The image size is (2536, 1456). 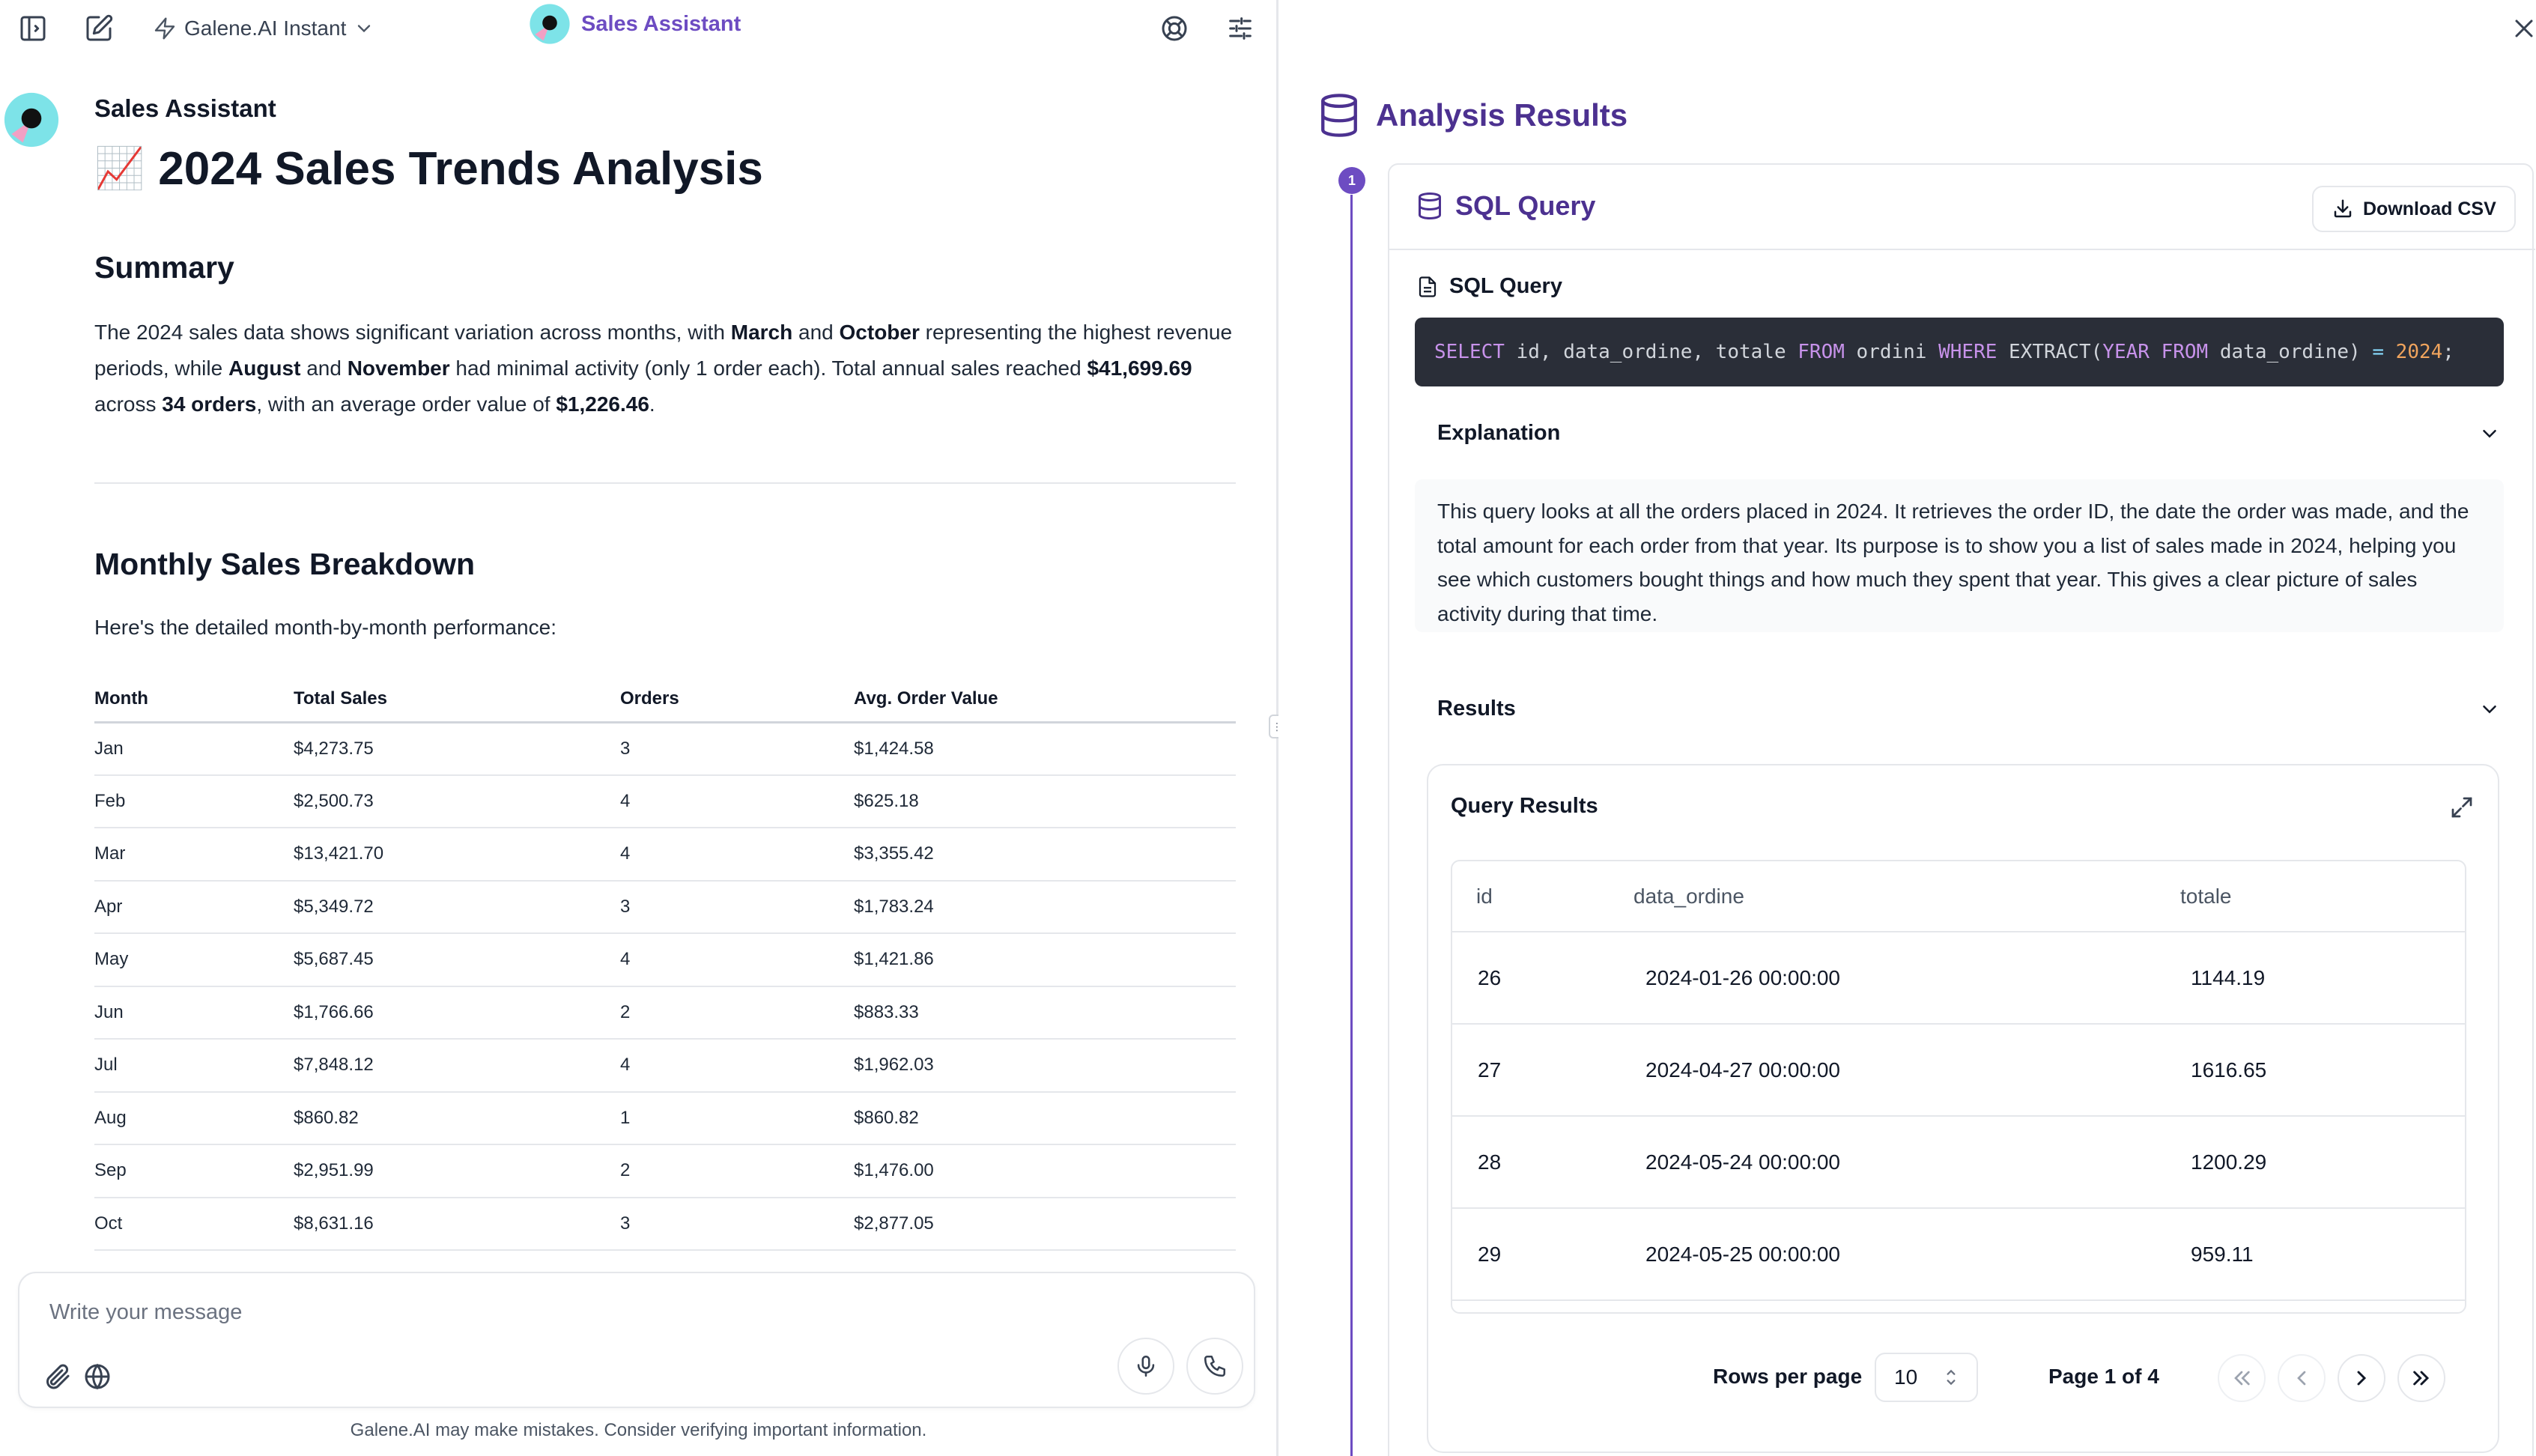 What do you see at coordinates (1045, 749) in the screenshot?
I see `cell-avg-order: $1,424.58` at bounding box center [1045, 749].